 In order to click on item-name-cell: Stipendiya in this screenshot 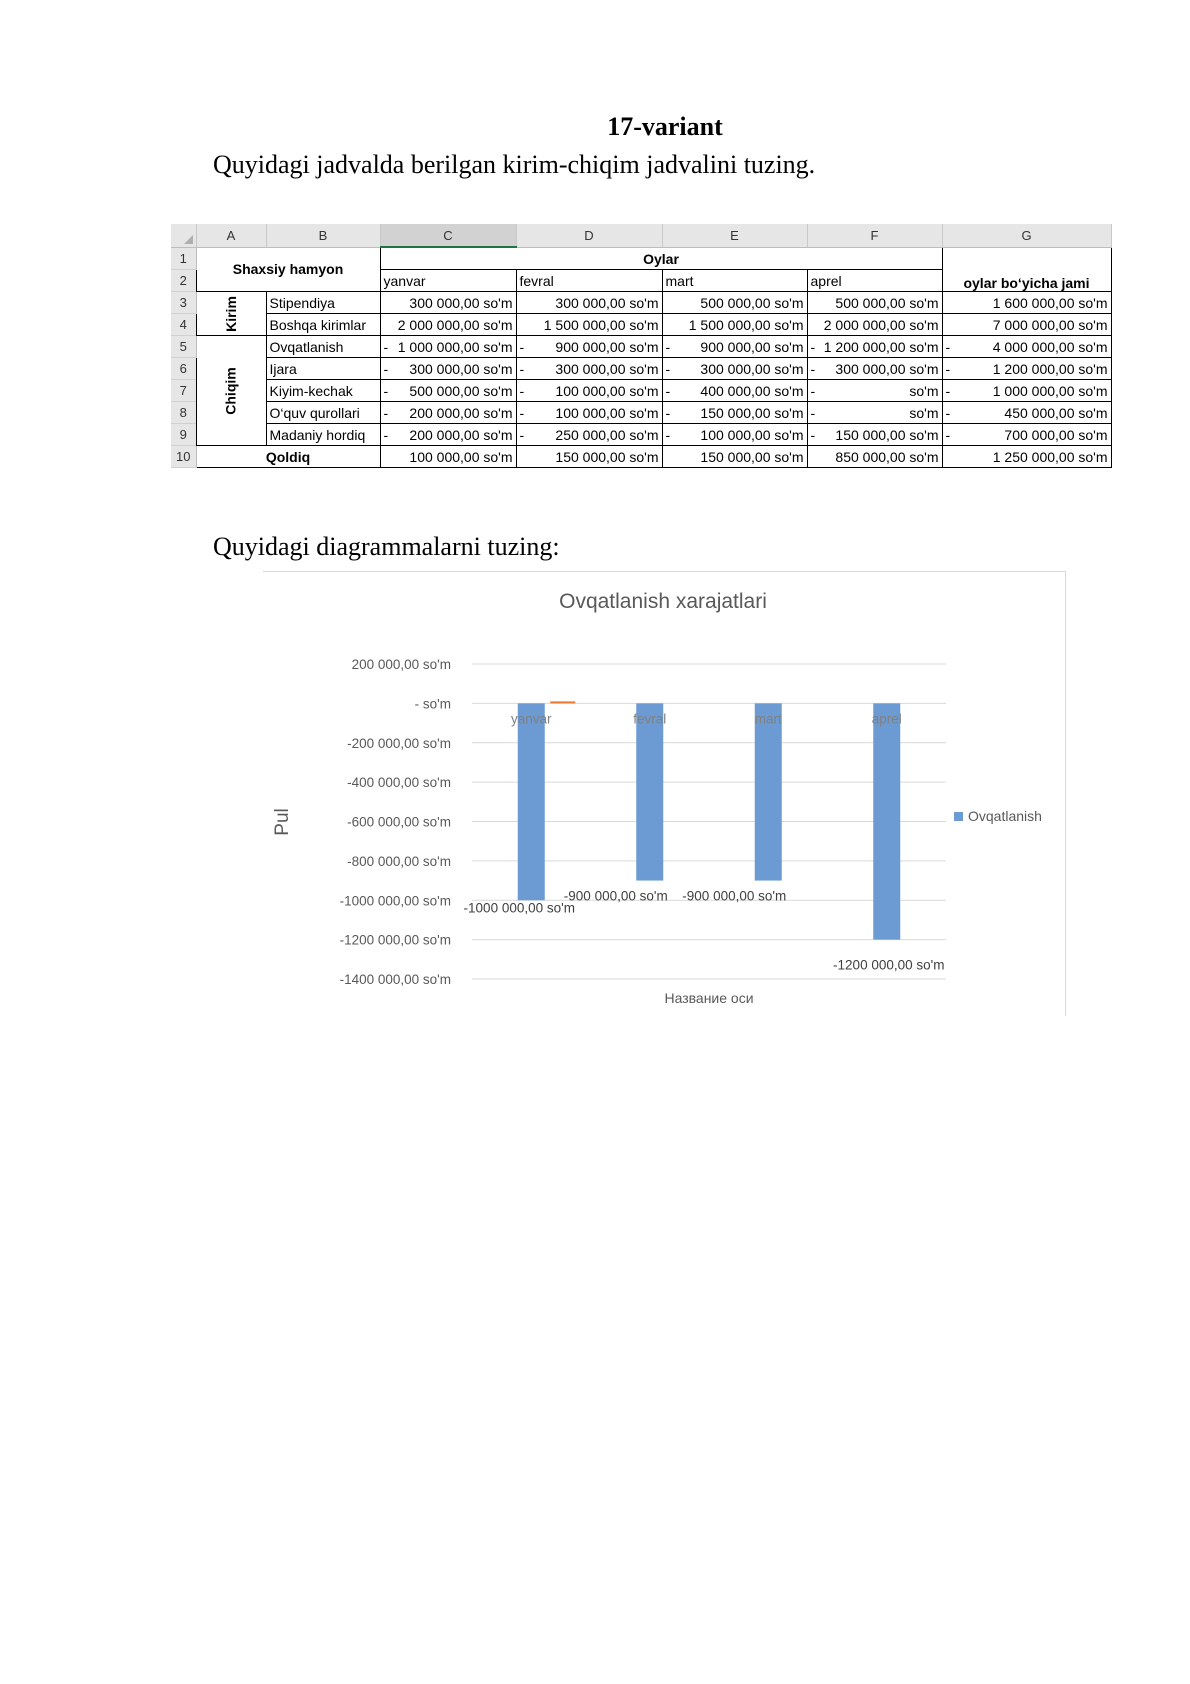, I will do `click(323, 302)`.